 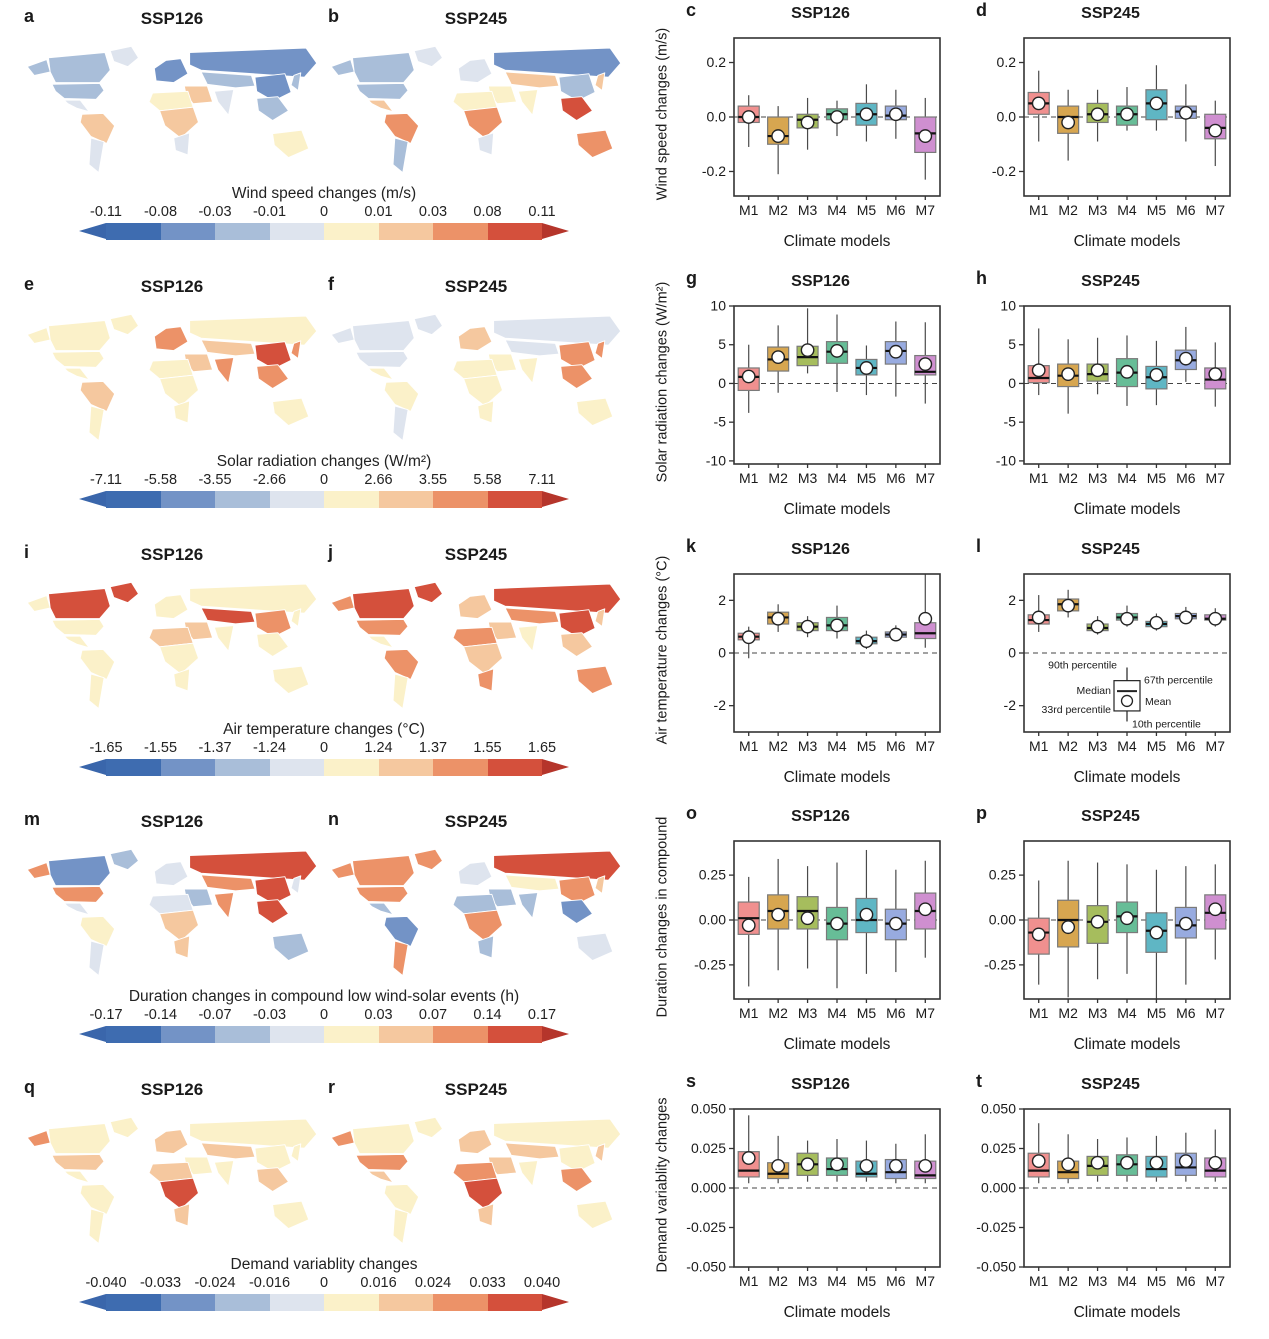 I want to click on x-tick-label: M6, so click(x=1186, y=1013).